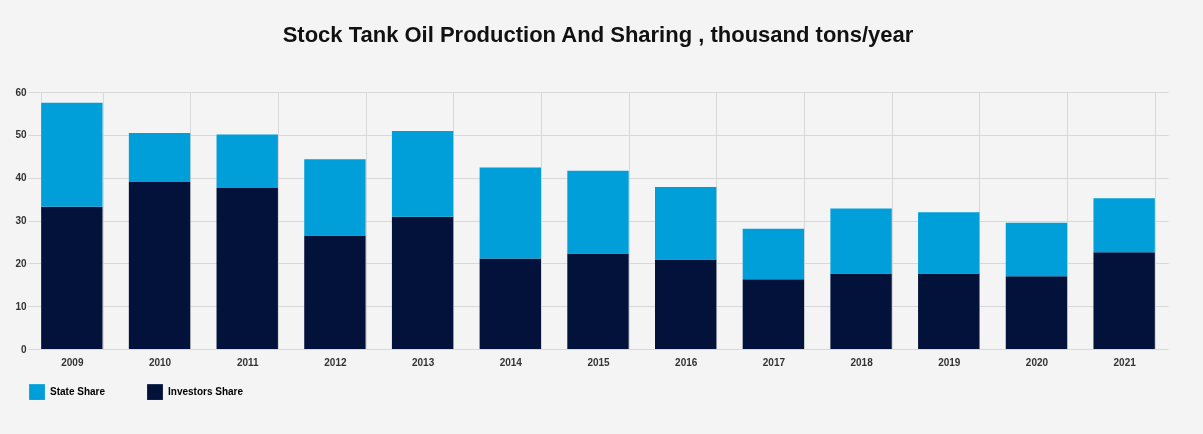 The image size is (1203, 434). What do you see at coordinates (1037, 362) in the screenshot?
I see `x-tick-label: 2020` at bounding box center [1037, 362].